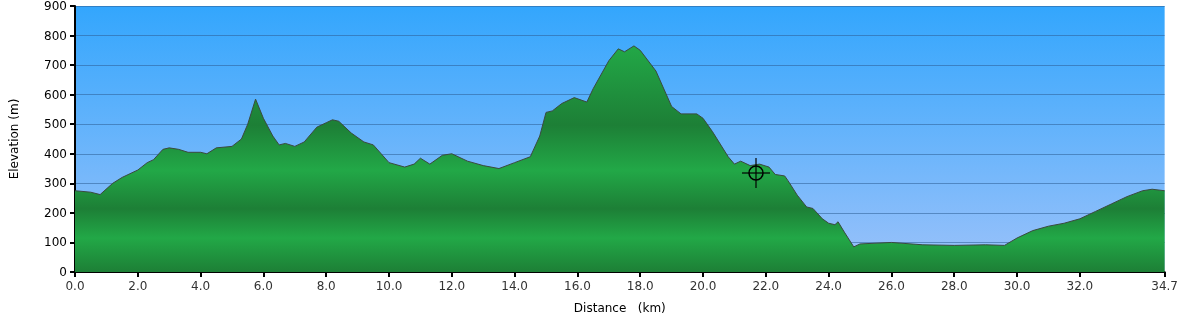  I want to click on y-tick-label: 900, so click(55, 6).